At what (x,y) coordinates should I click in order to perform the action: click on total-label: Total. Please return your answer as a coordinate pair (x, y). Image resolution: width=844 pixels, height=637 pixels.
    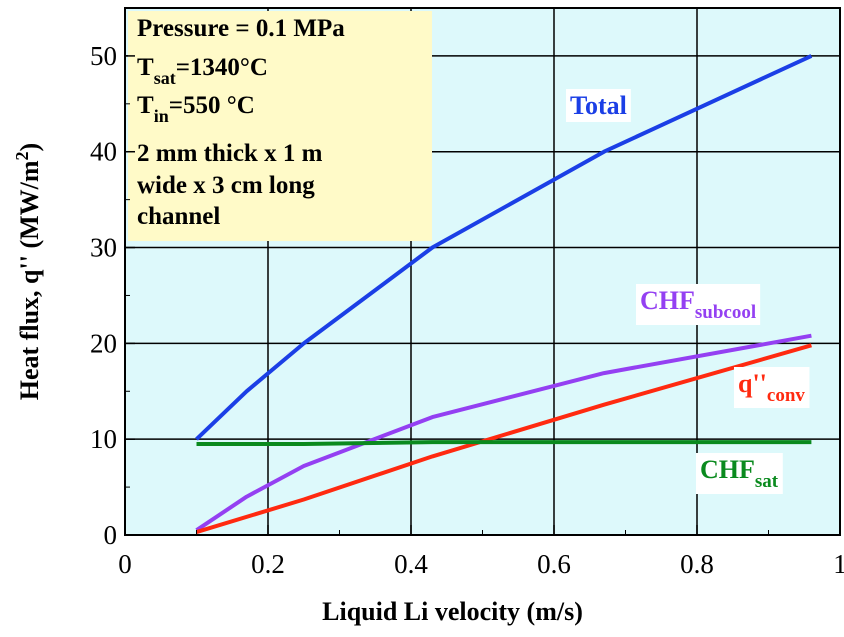
    Looking at the image, I should click on (598, 105).